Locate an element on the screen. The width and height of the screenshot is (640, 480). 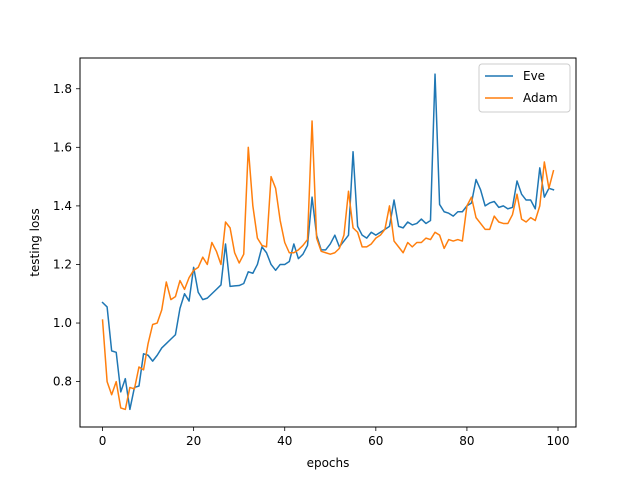
y-axis-ticks: 0.8 1.0 1.2 1.4 1.6 1.8 is located at coordinates (66, 235).